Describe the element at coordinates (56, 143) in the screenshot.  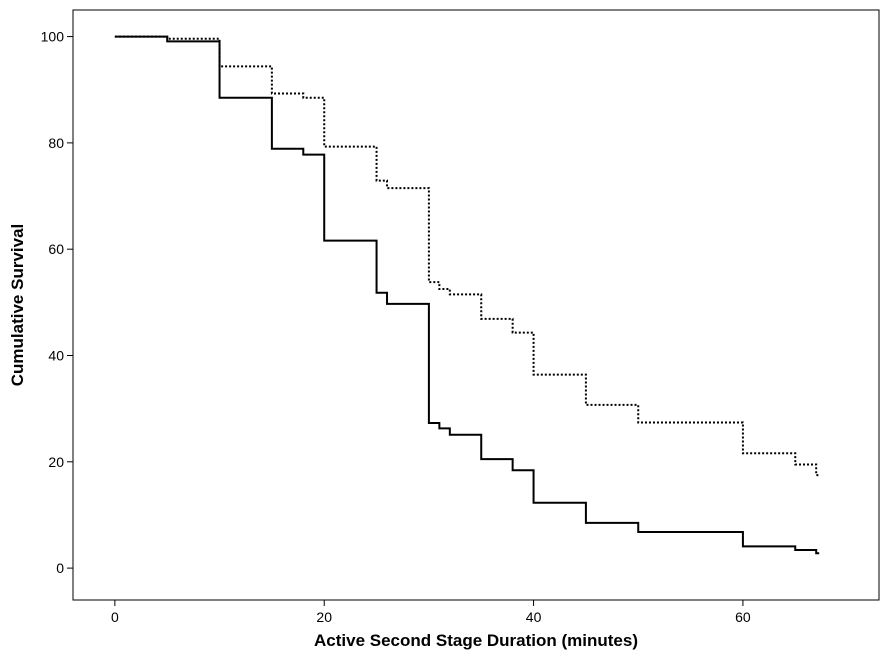
I see `y-tick-label: 80` at that location.